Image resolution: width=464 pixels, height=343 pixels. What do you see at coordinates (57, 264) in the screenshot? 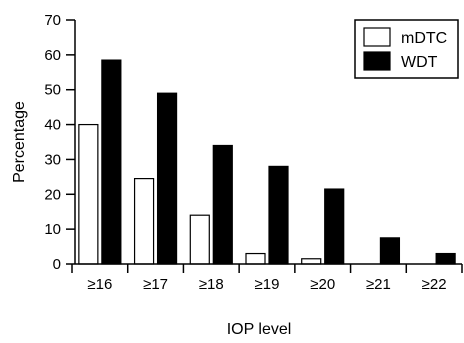
I see `y-tick-label: 0` at bounding box center [57, 264].